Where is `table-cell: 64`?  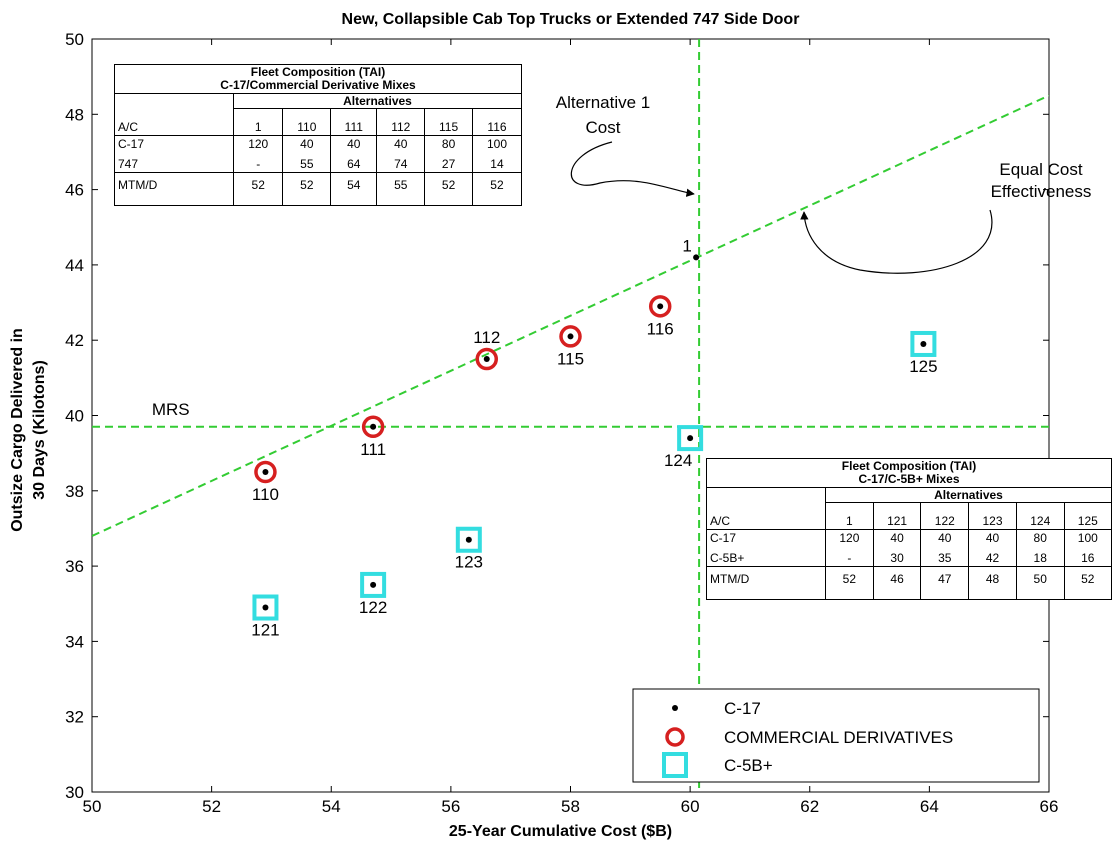 table-cell: 64 is located at coordinates (353, 162).